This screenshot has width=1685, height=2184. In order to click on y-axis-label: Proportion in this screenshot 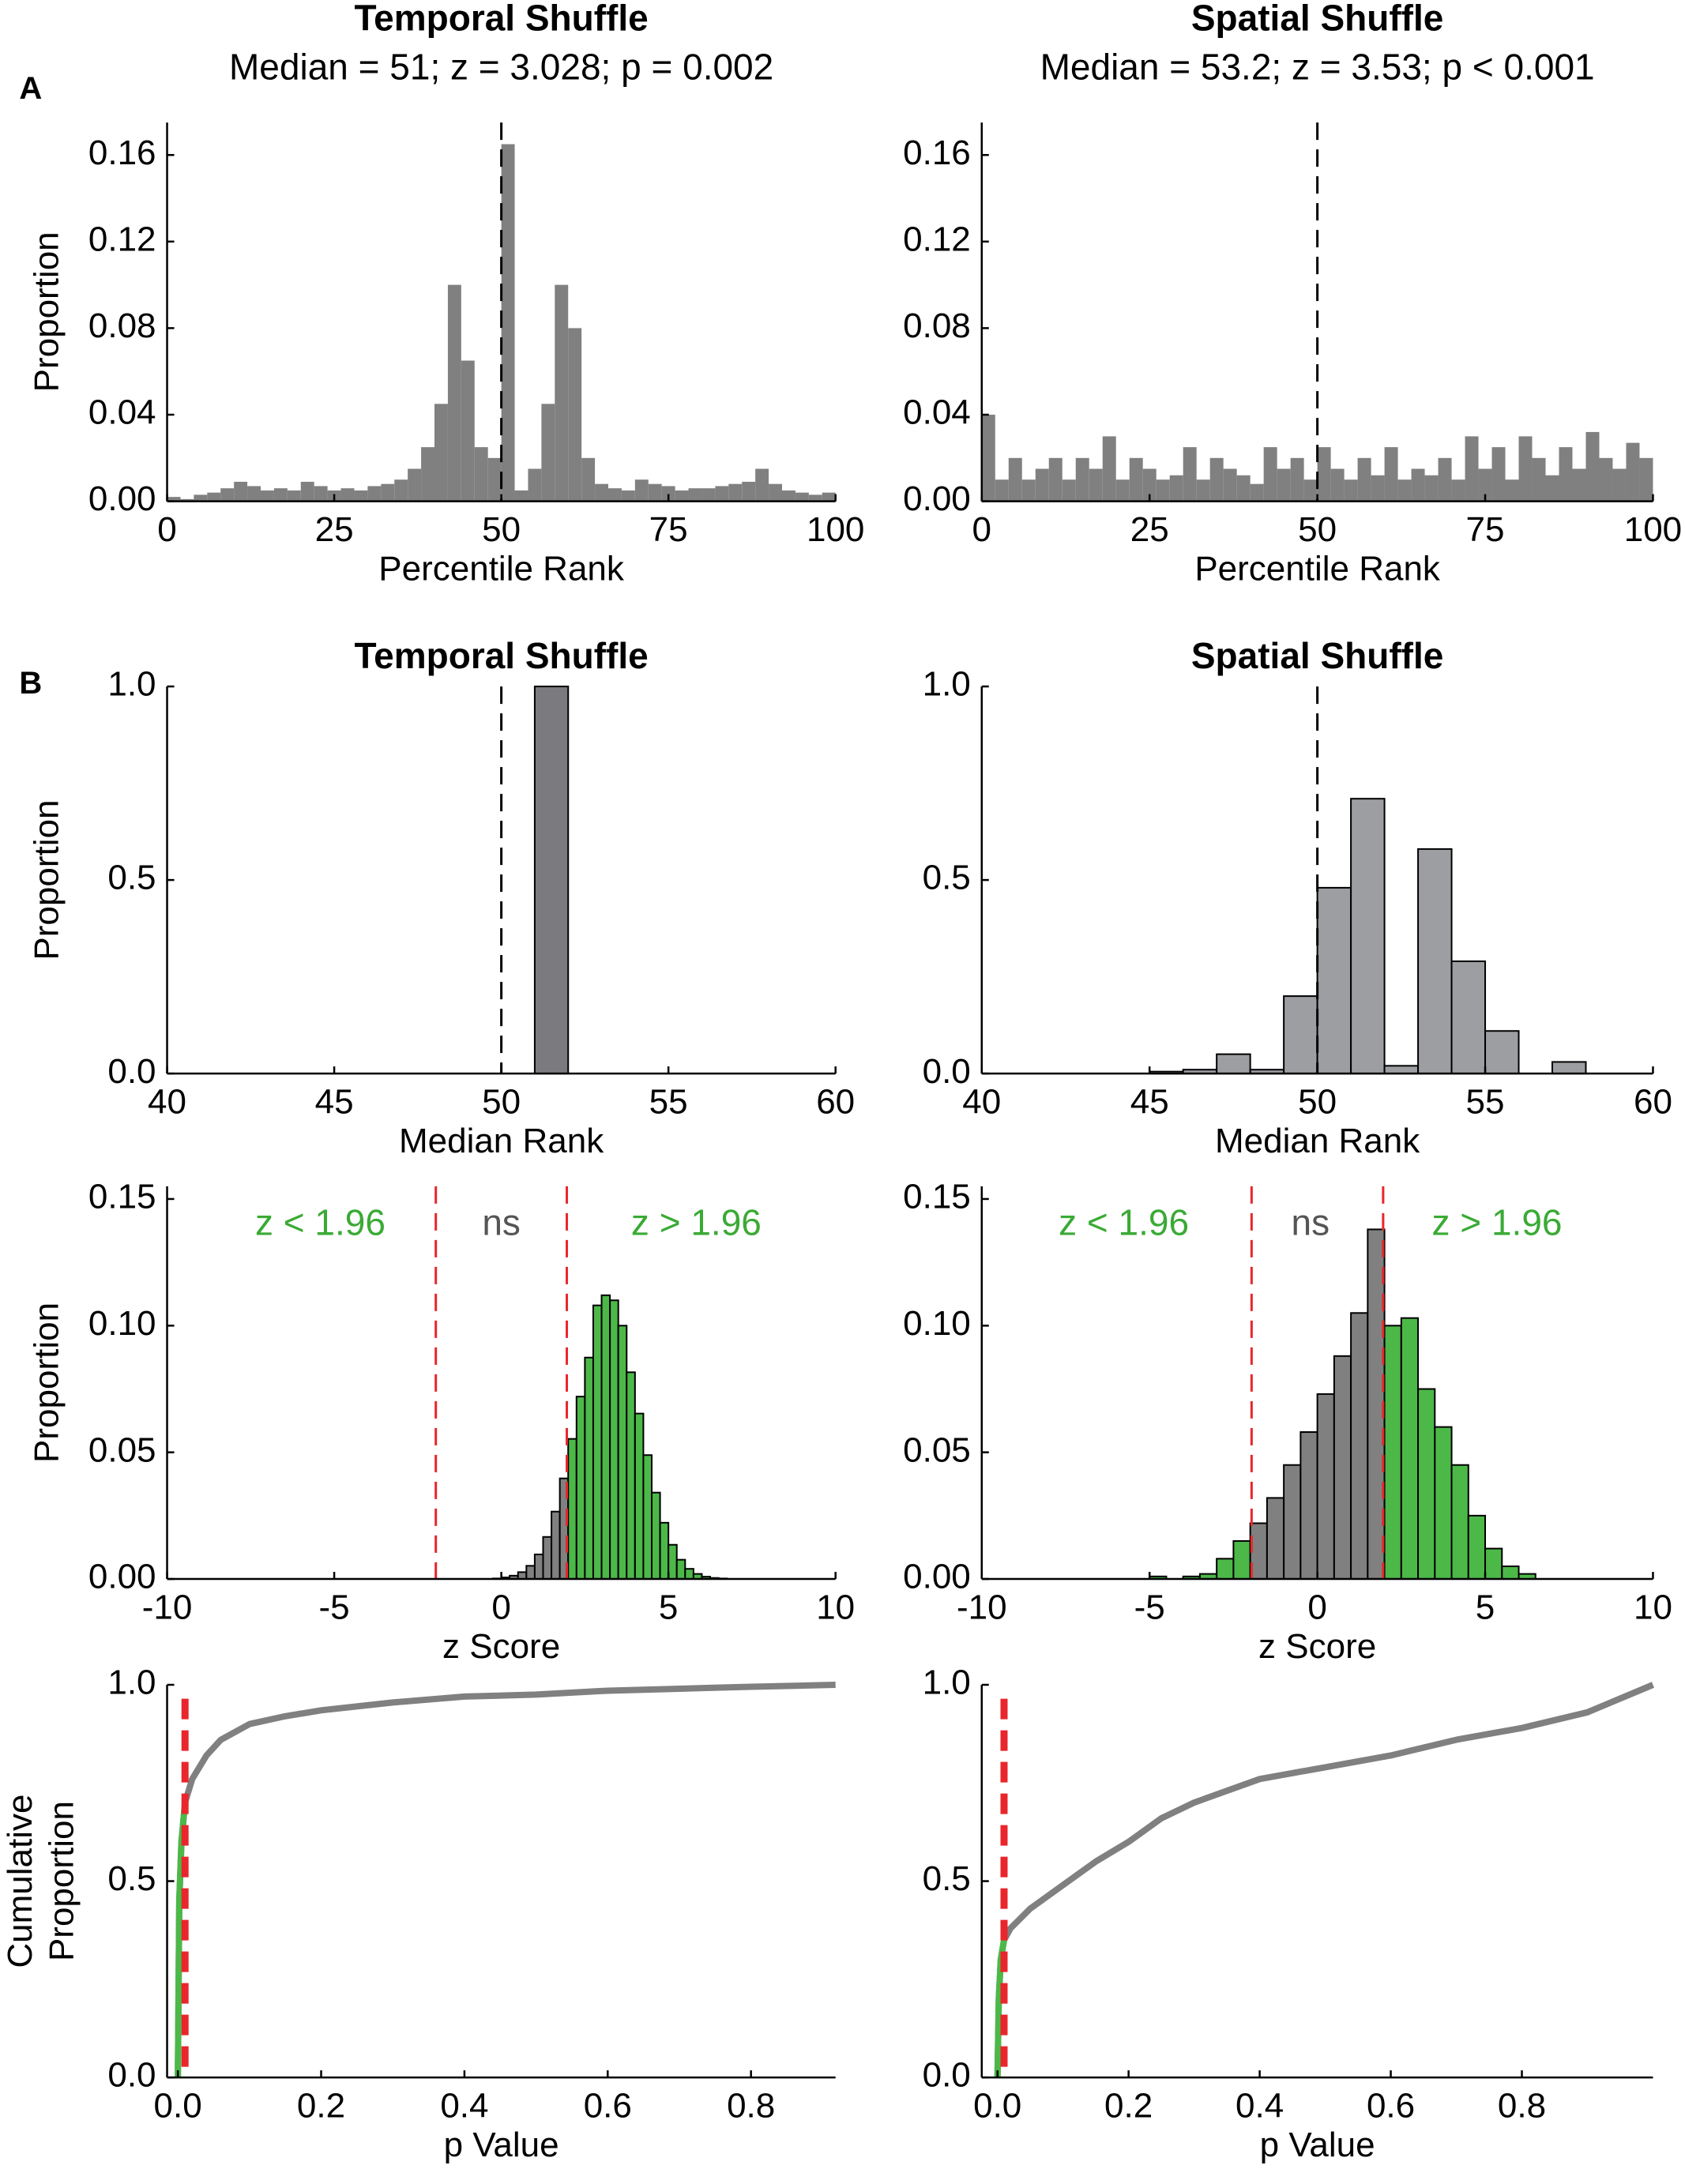, I will do `click(62, 1881)`.